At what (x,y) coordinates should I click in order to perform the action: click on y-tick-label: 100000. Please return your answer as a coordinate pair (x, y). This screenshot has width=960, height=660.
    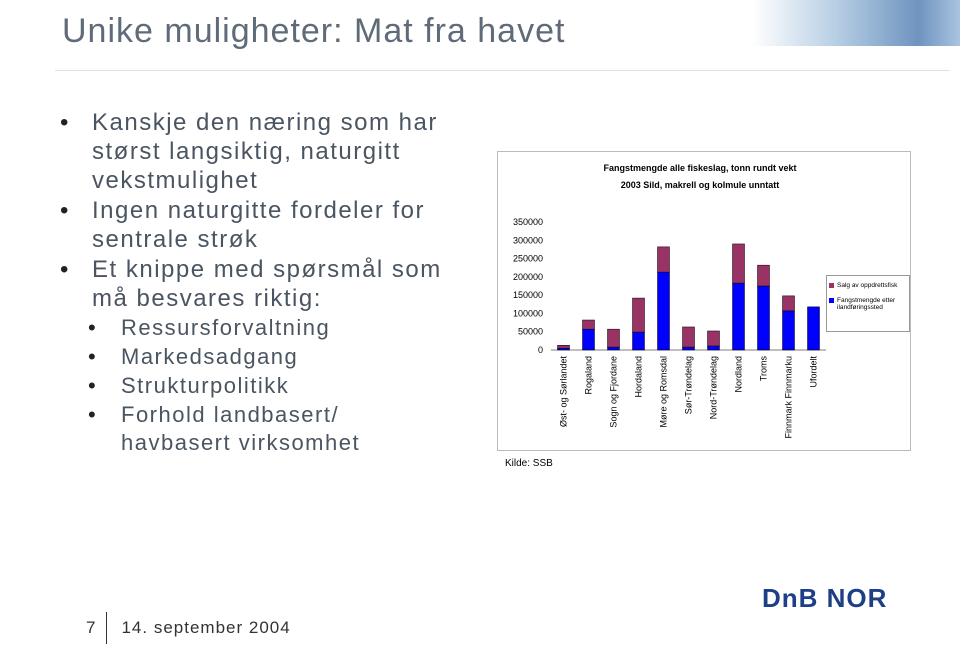
    Looking at the image, I should click on (528, 313).